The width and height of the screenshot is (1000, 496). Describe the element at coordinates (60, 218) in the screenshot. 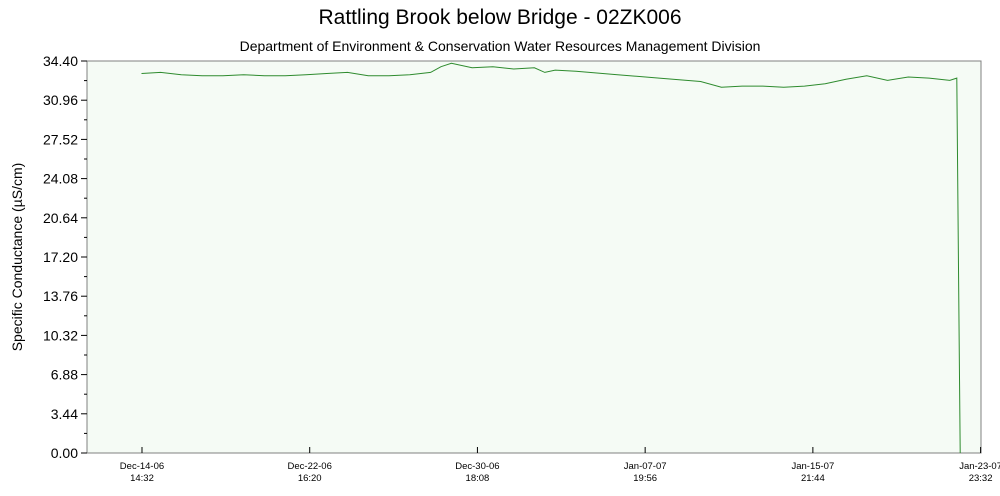

I see `y-tick-label: 20.64` at that location.